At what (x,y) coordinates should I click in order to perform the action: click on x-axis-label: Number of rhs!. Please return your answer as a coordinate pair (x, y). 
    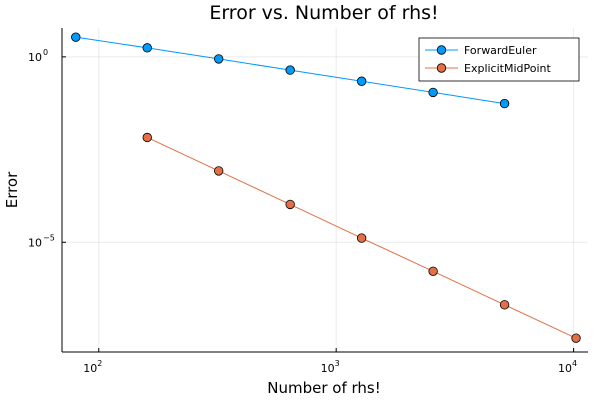
    Looking at the image, I should click on (324, 388).